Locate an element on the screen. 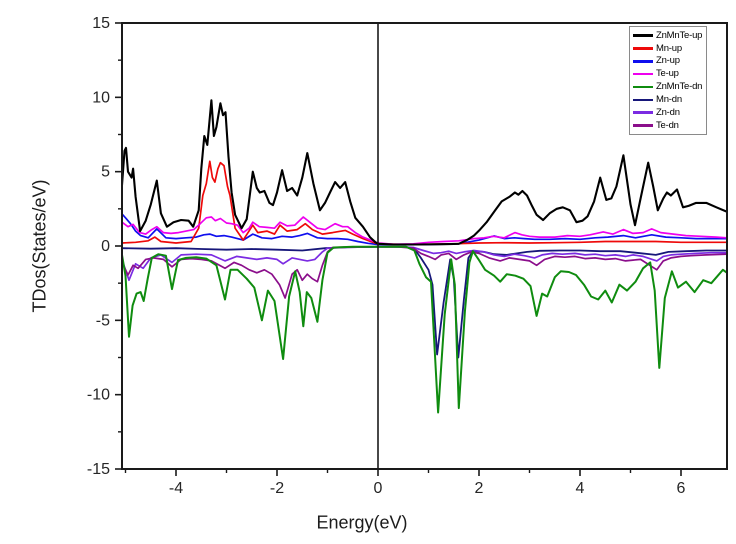 This screenshot has width=736, height=544. legend-item-te-up: Te-up is located at coordinates (667, 74).